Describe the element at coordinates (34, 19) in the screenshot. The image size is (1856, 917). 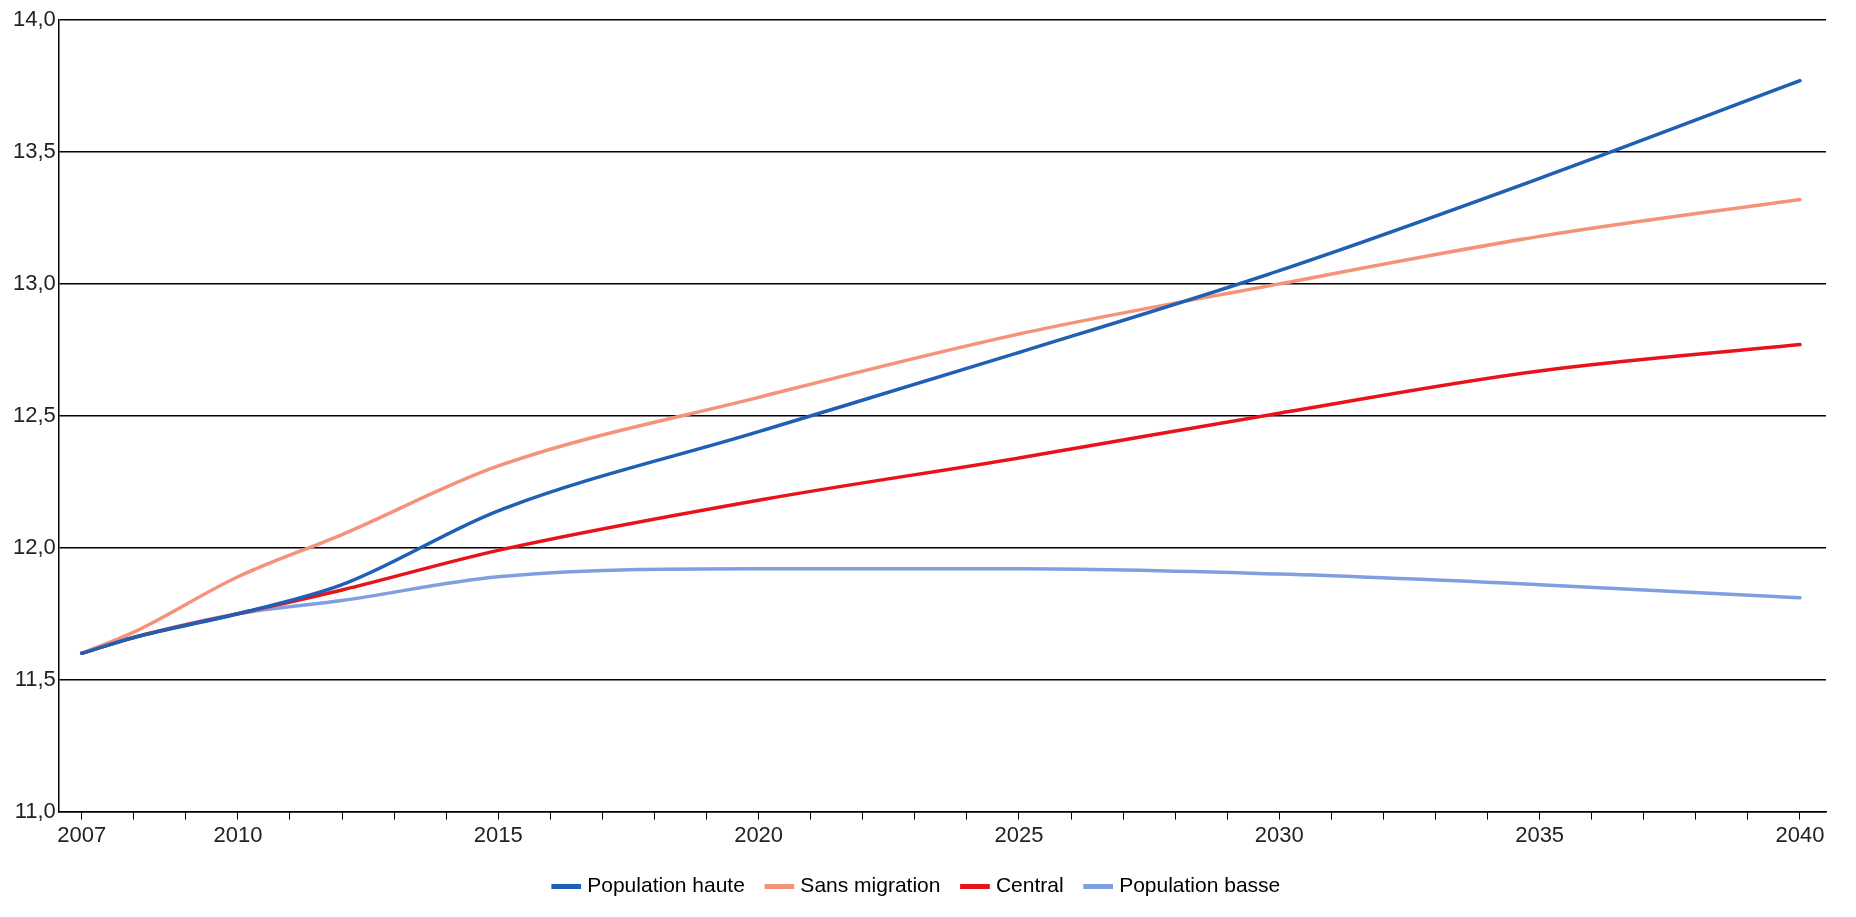
I see `y-tick-label: 14,0` at that location.